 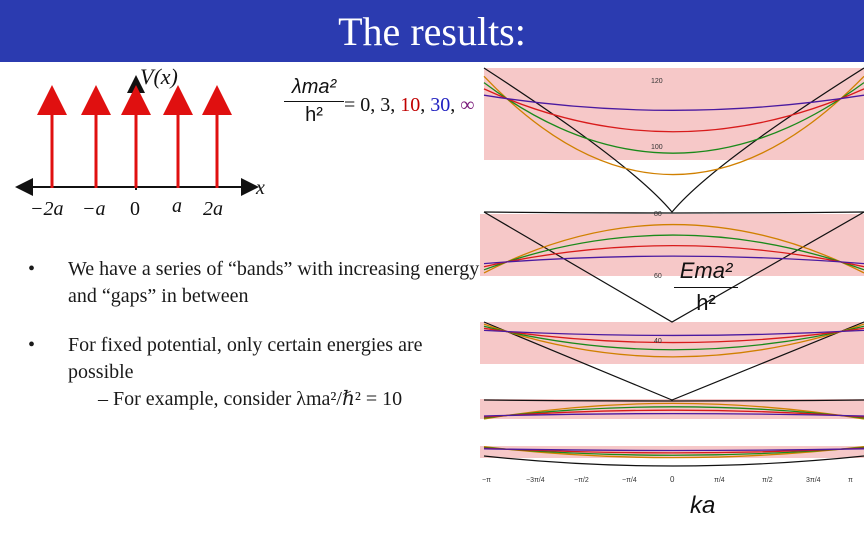 I want to click on x-tick: −π, so click(x=486, y=480).